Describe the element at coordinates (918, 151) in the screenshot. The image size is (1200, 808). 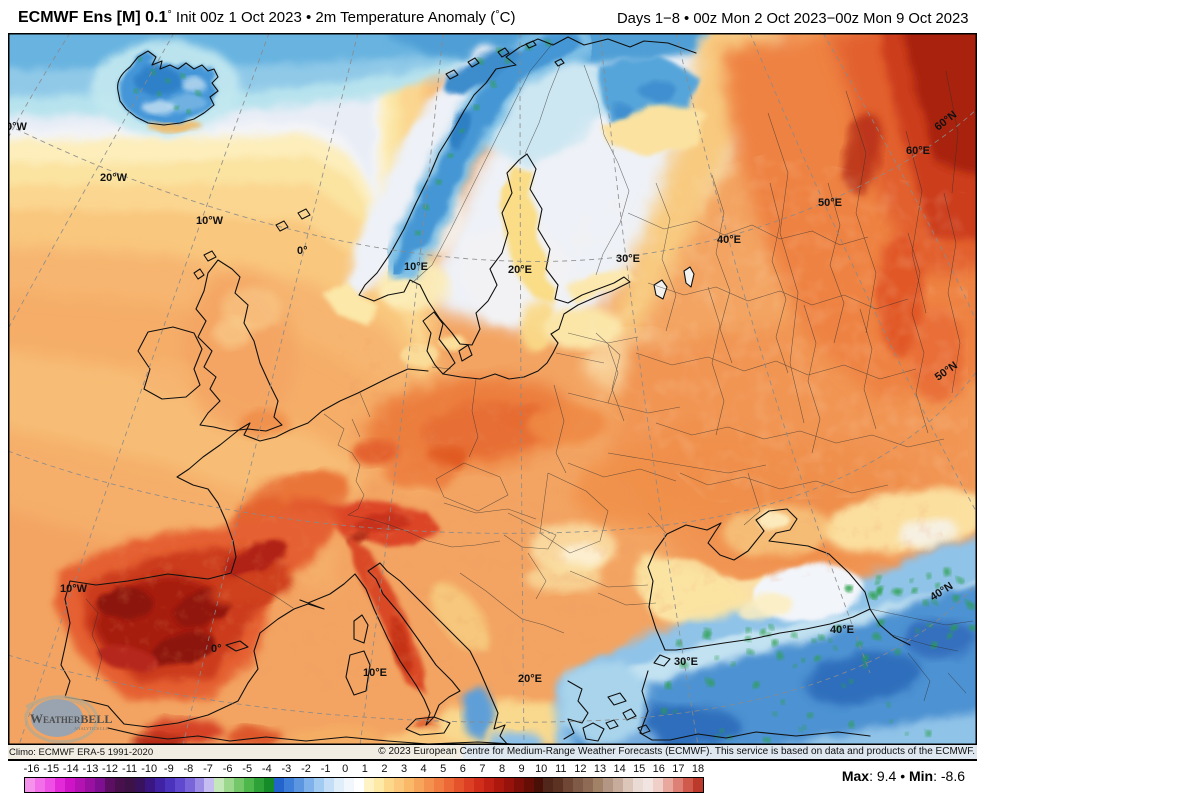
I see `svg-text: 60°E` at that location.